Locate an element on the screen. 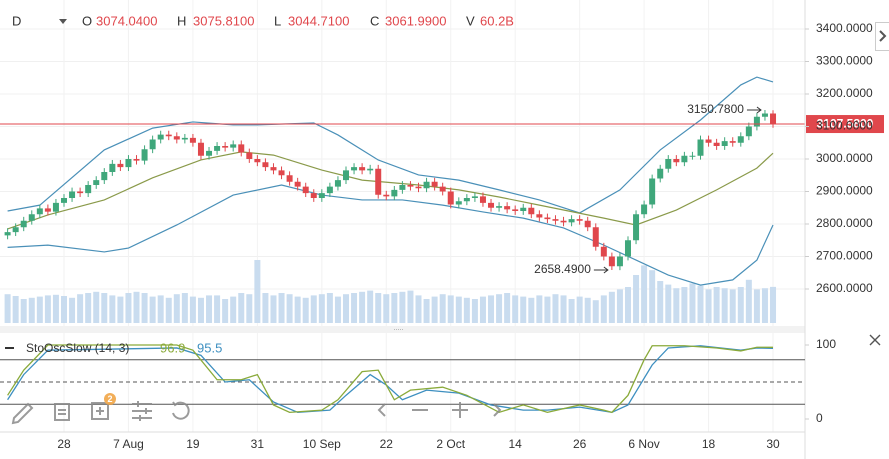 Image resolution: width=889 pixels, height=459 pixels. x-tick-label: 31 is located at coordinates (258, 444).